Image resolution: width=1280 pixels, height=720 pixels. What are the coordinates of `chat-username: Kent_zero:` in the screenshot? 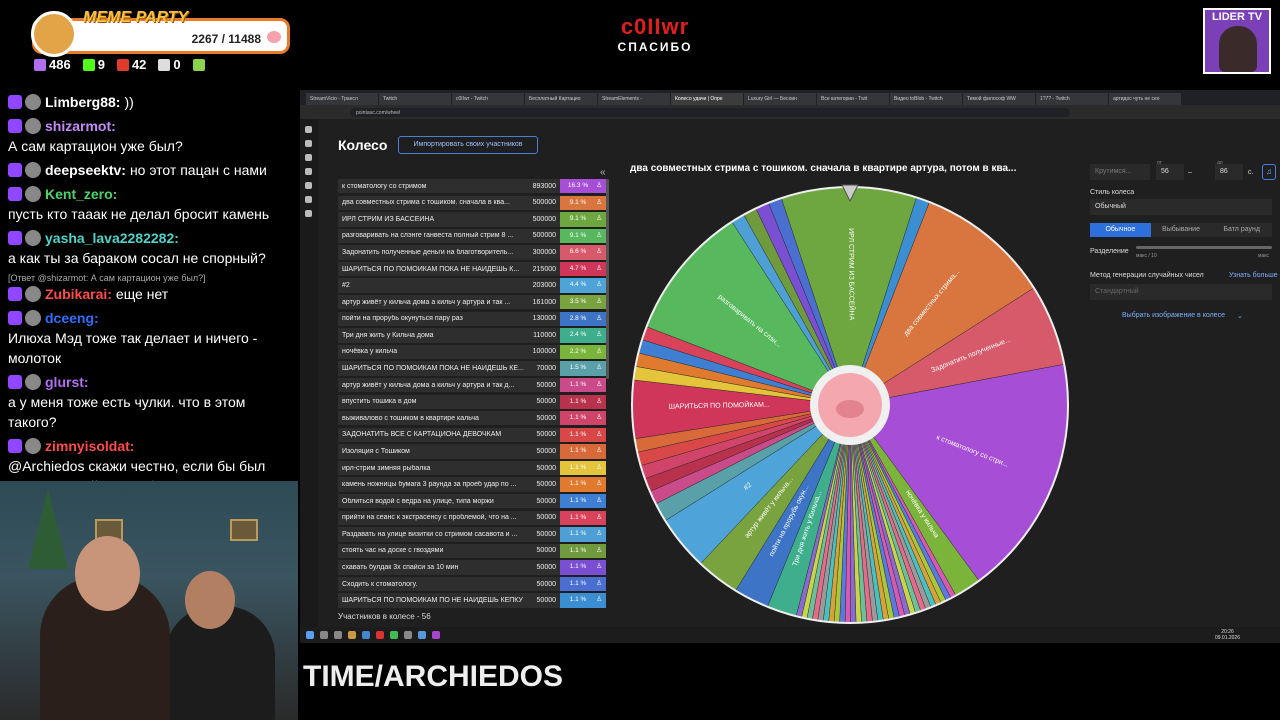 It's located at (81, 194).